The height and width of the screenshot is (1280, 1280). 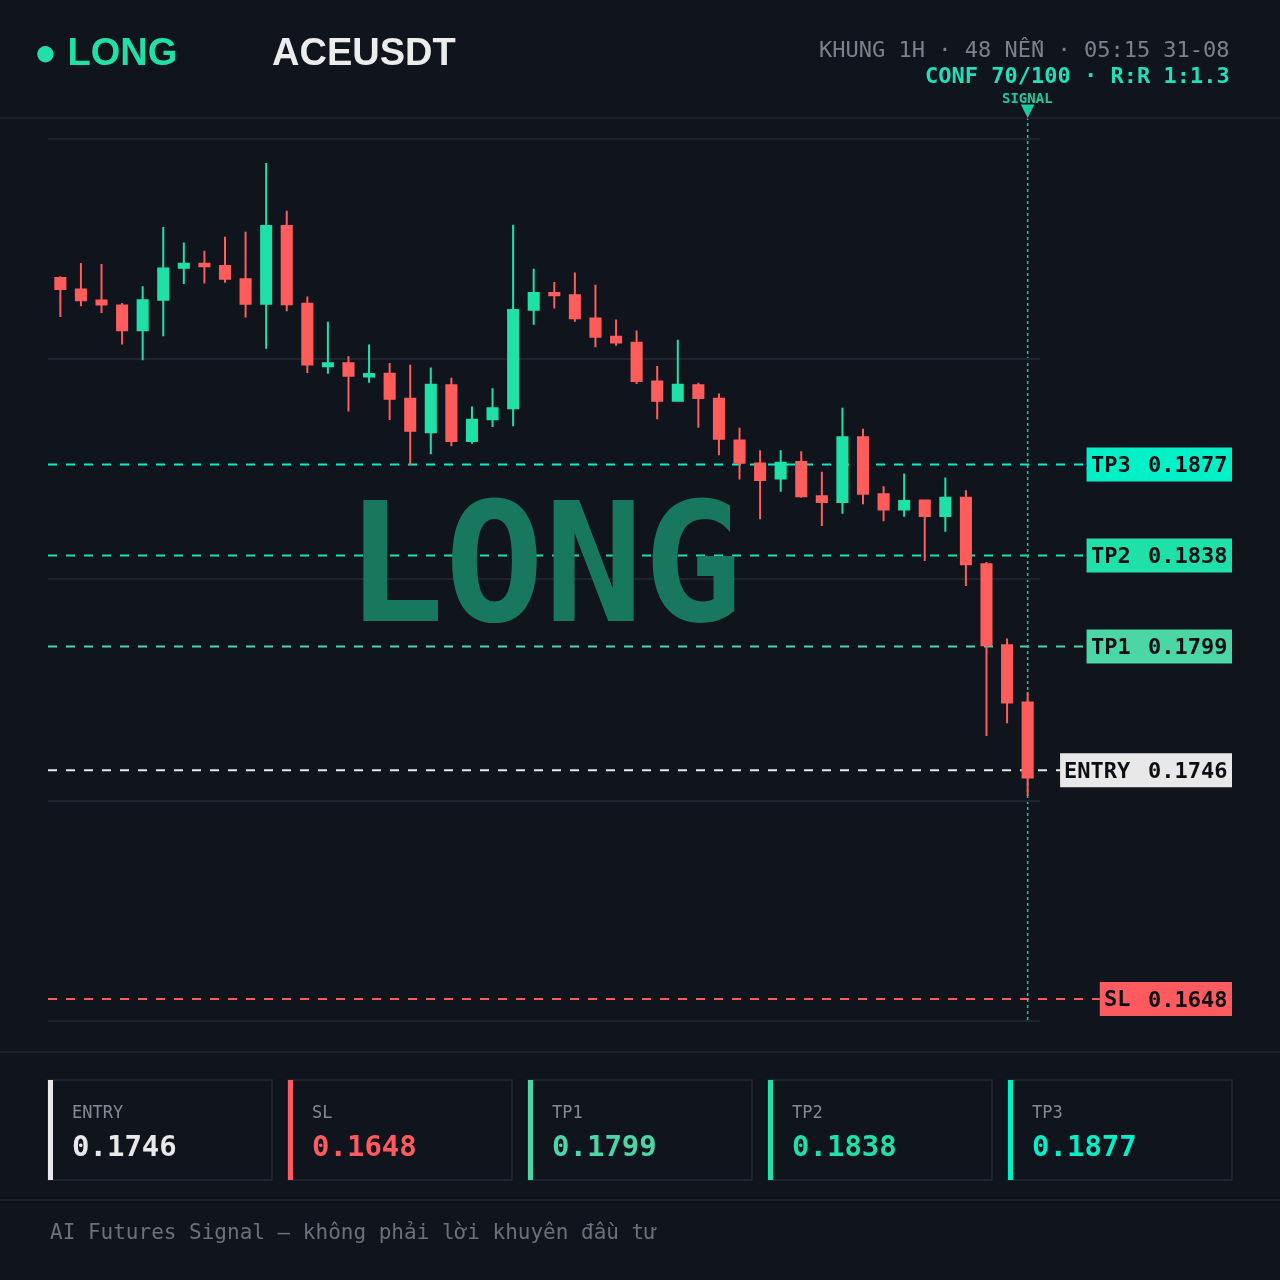 I want to click on chart-title: ACEUSDT, so click(x=364, y=52).